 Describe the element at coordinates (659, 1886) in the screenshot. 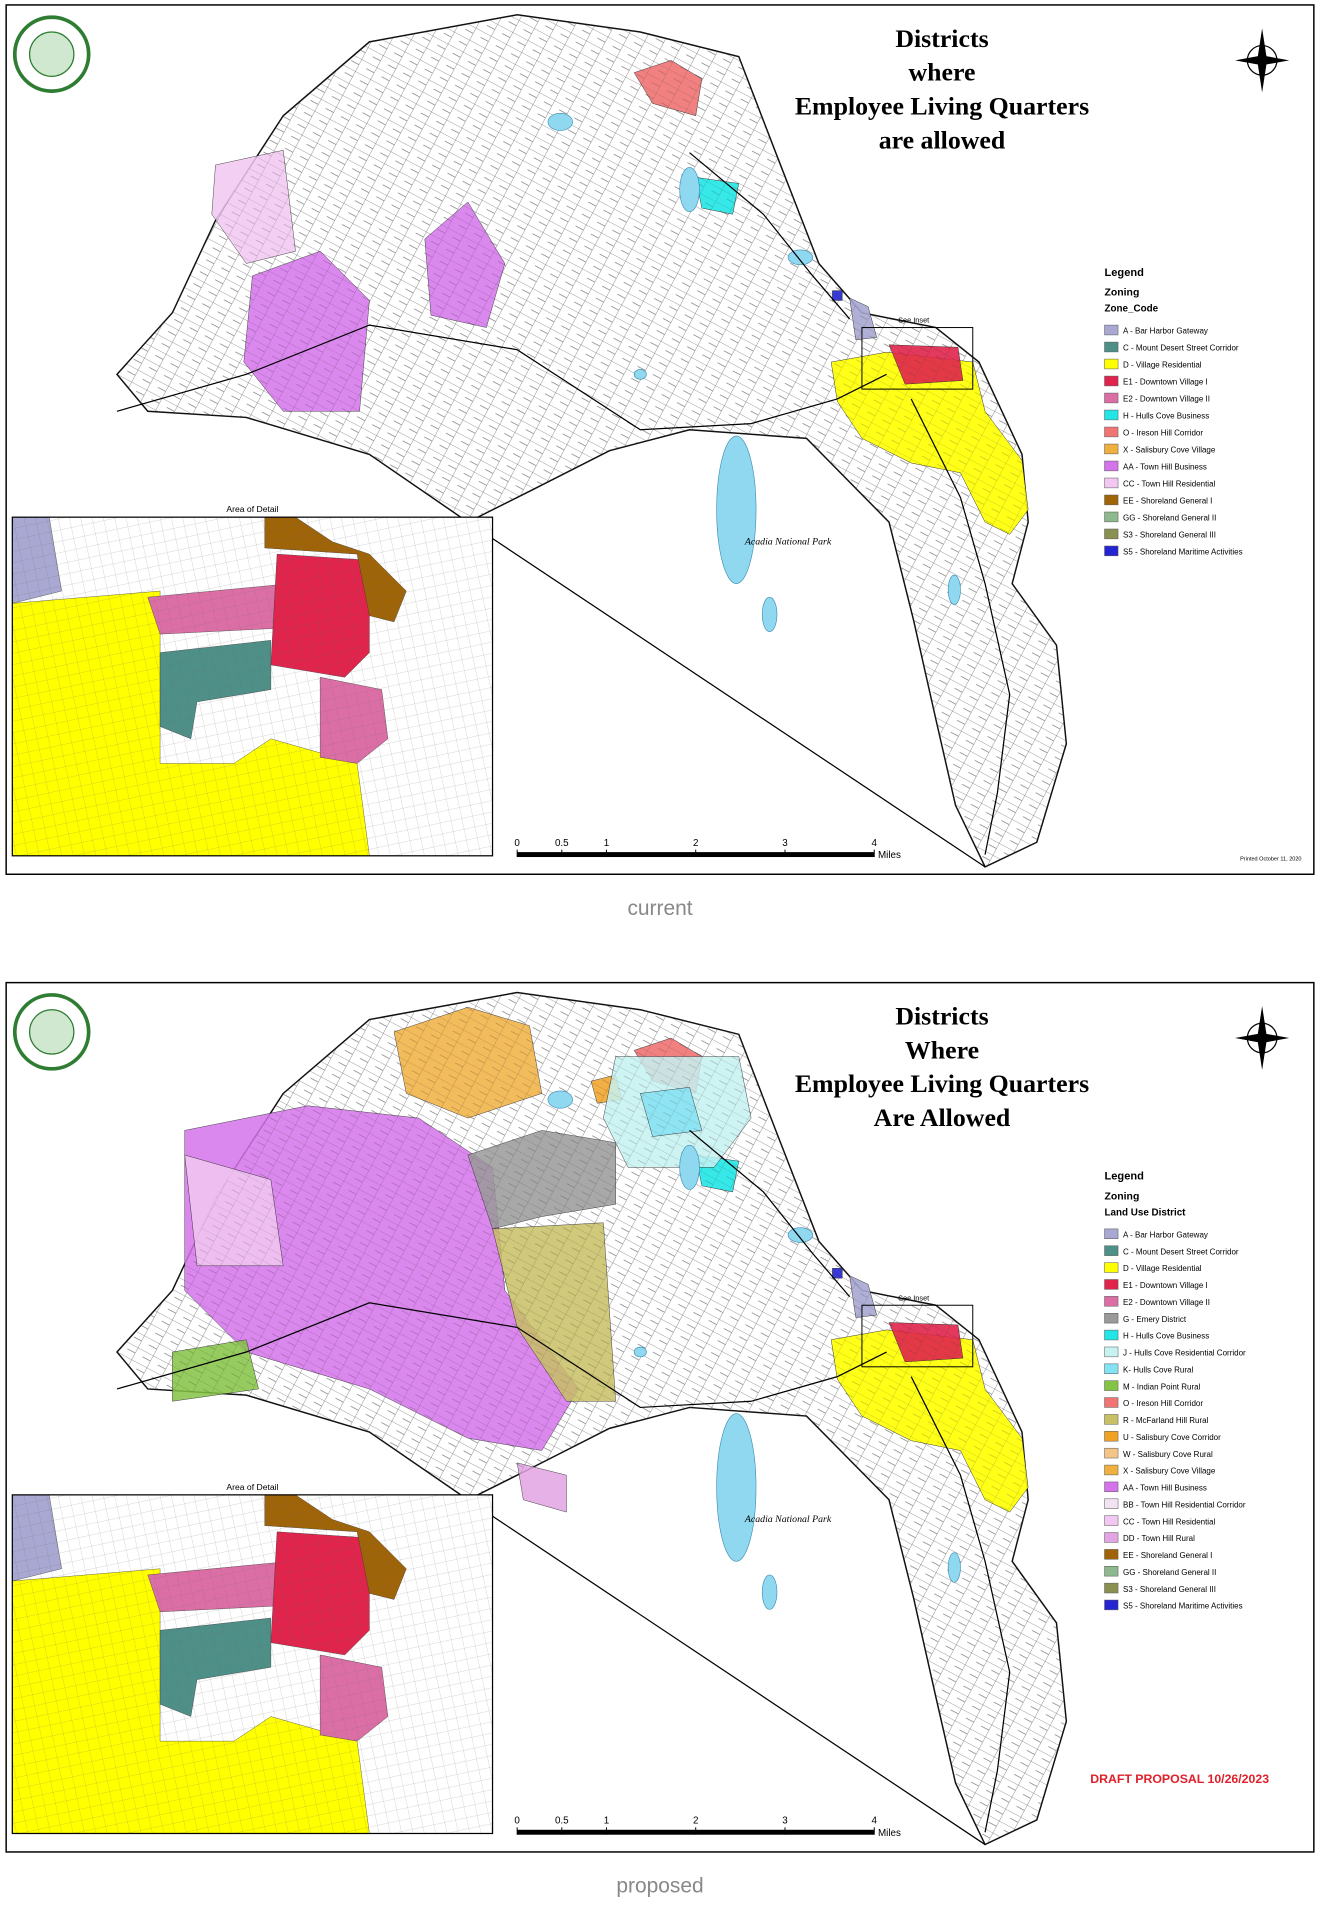

I see `caption: proposed` at that location.